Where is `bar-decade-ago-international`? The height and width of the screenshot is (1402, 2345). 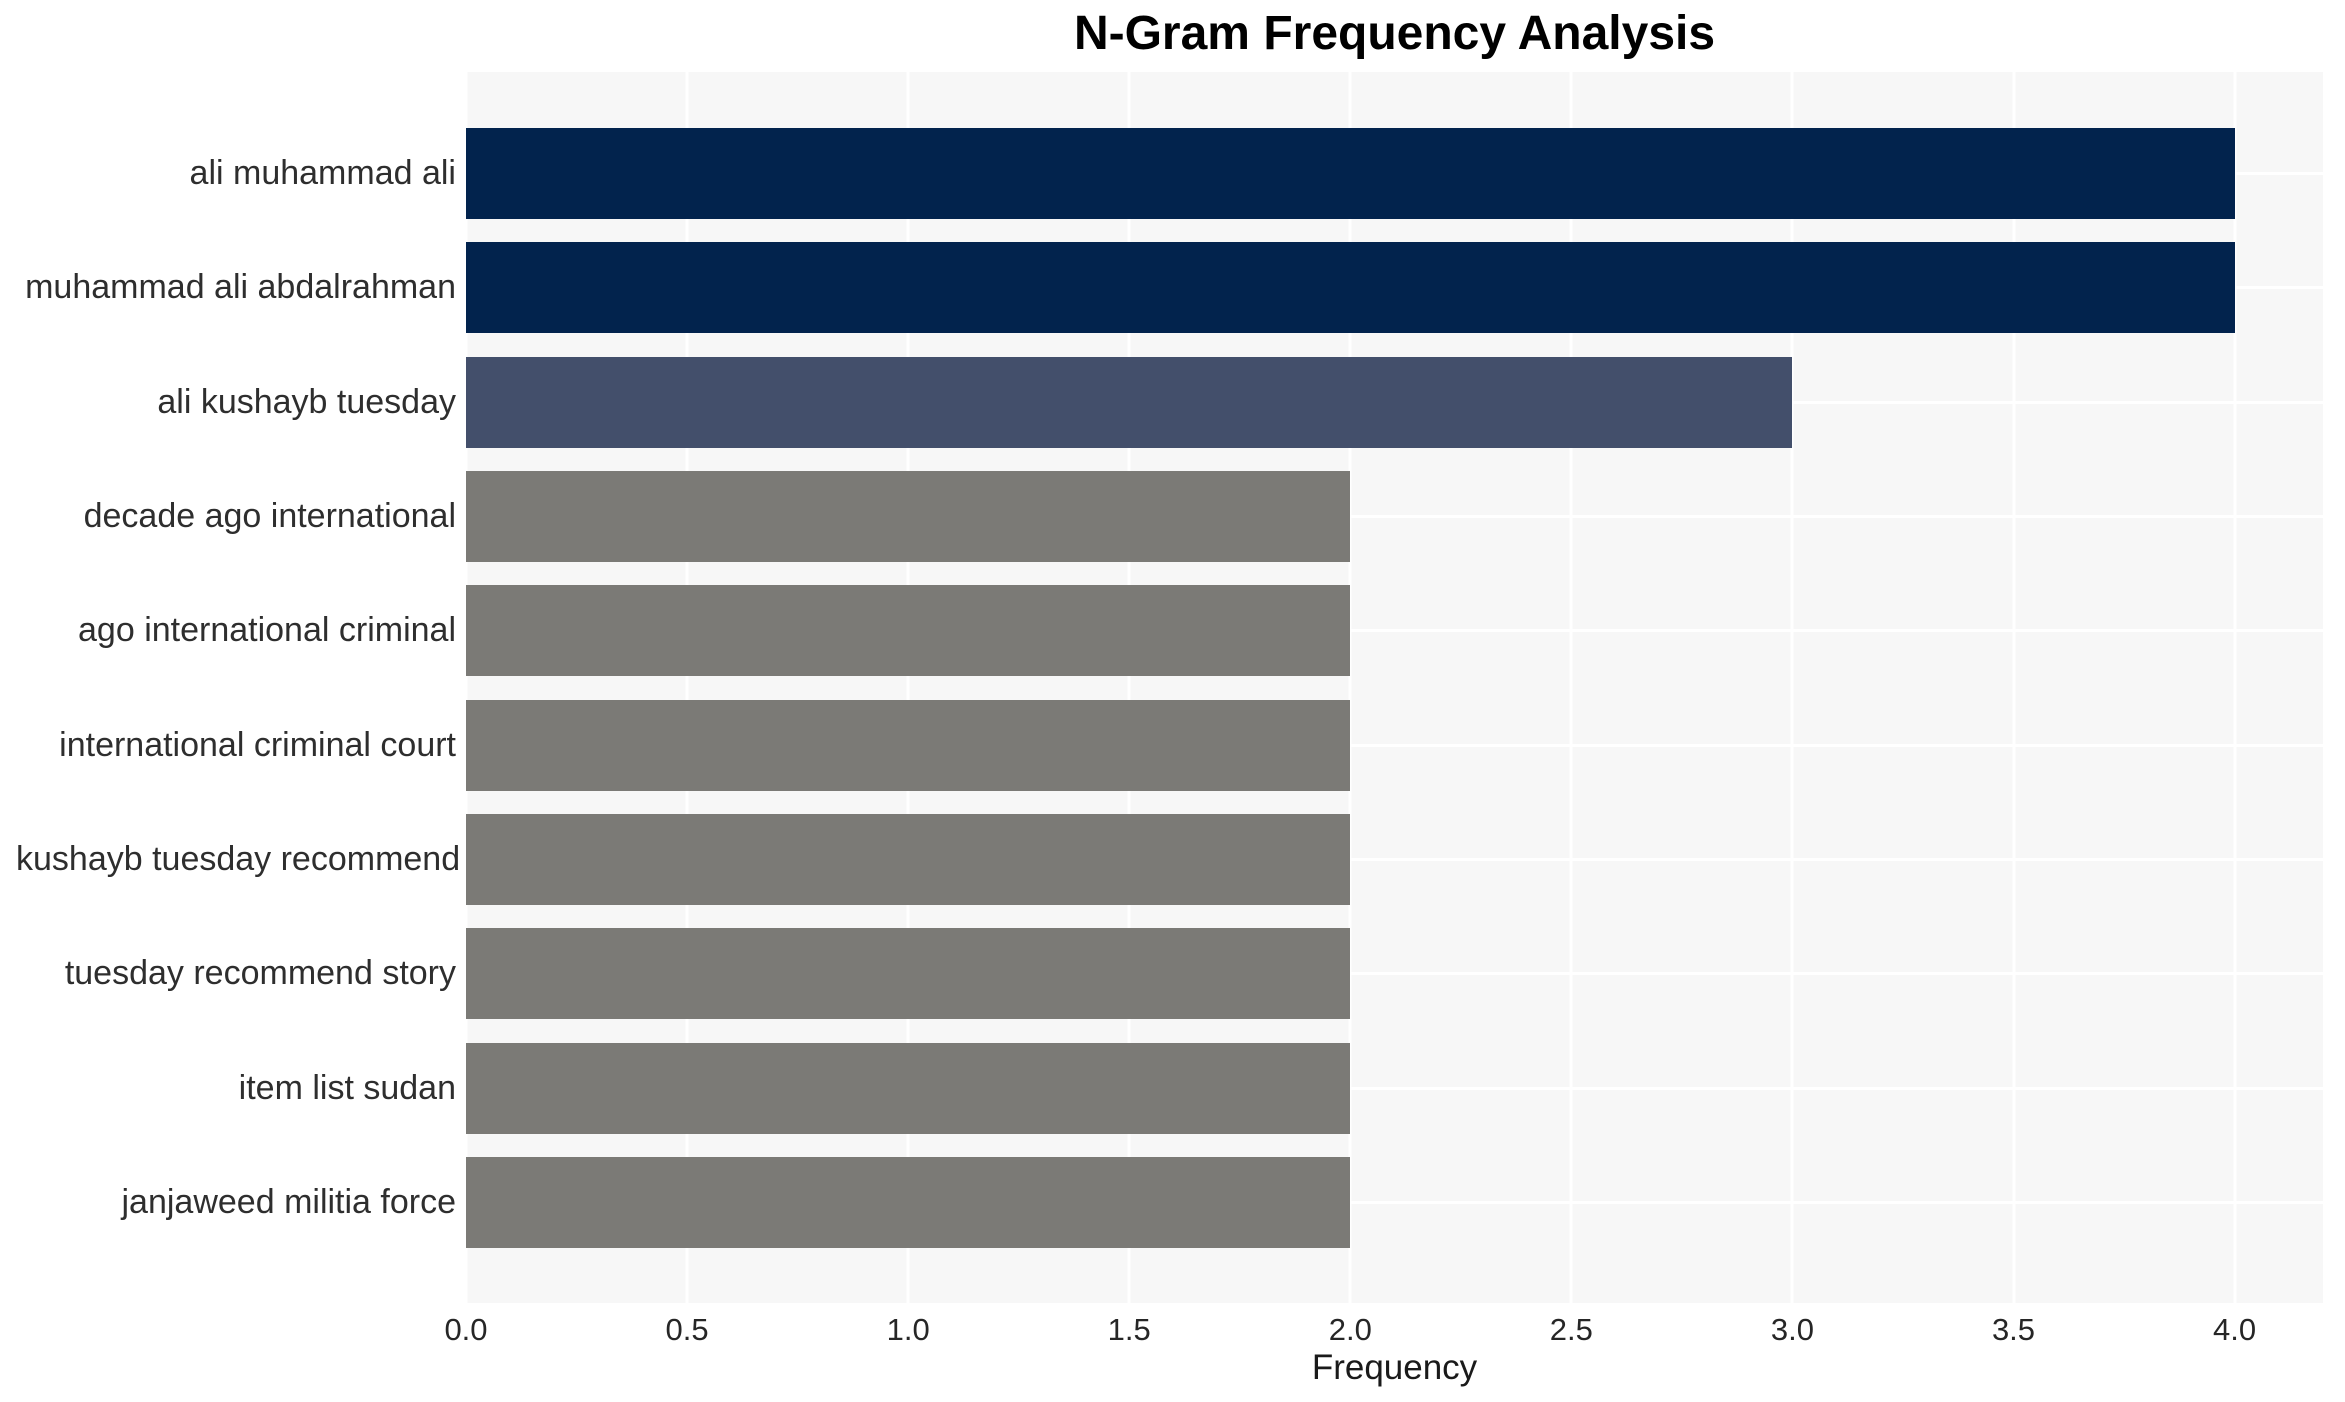
bar-decade-ago-international is located at coordinates (908, 516).